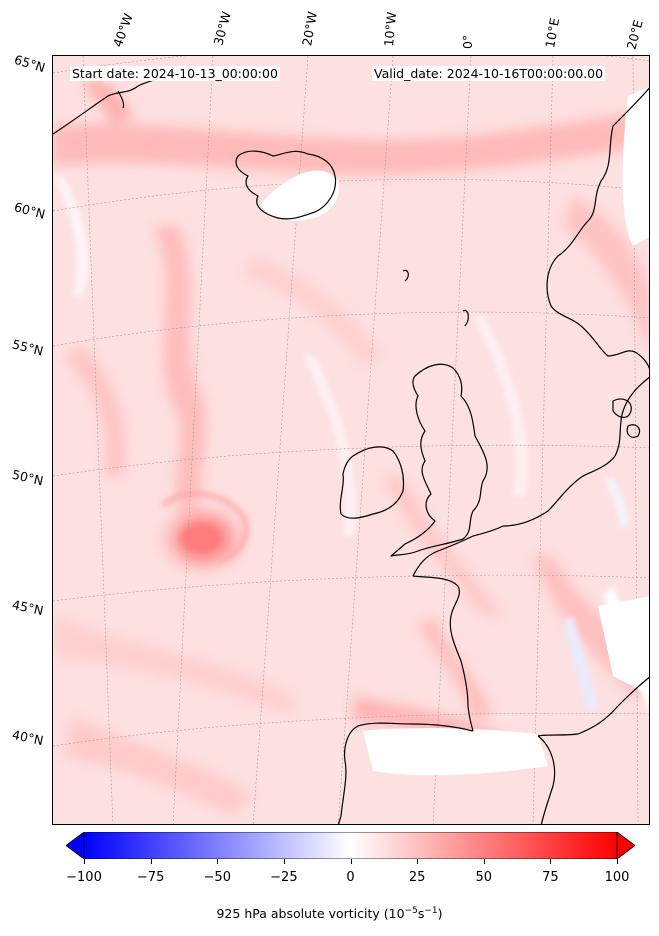 The width and height of the screenshot is (659, 936). Describe the element at coordinates (217, 877) in the screenshot. I see `colorbar-tick-label: −50` at that location.